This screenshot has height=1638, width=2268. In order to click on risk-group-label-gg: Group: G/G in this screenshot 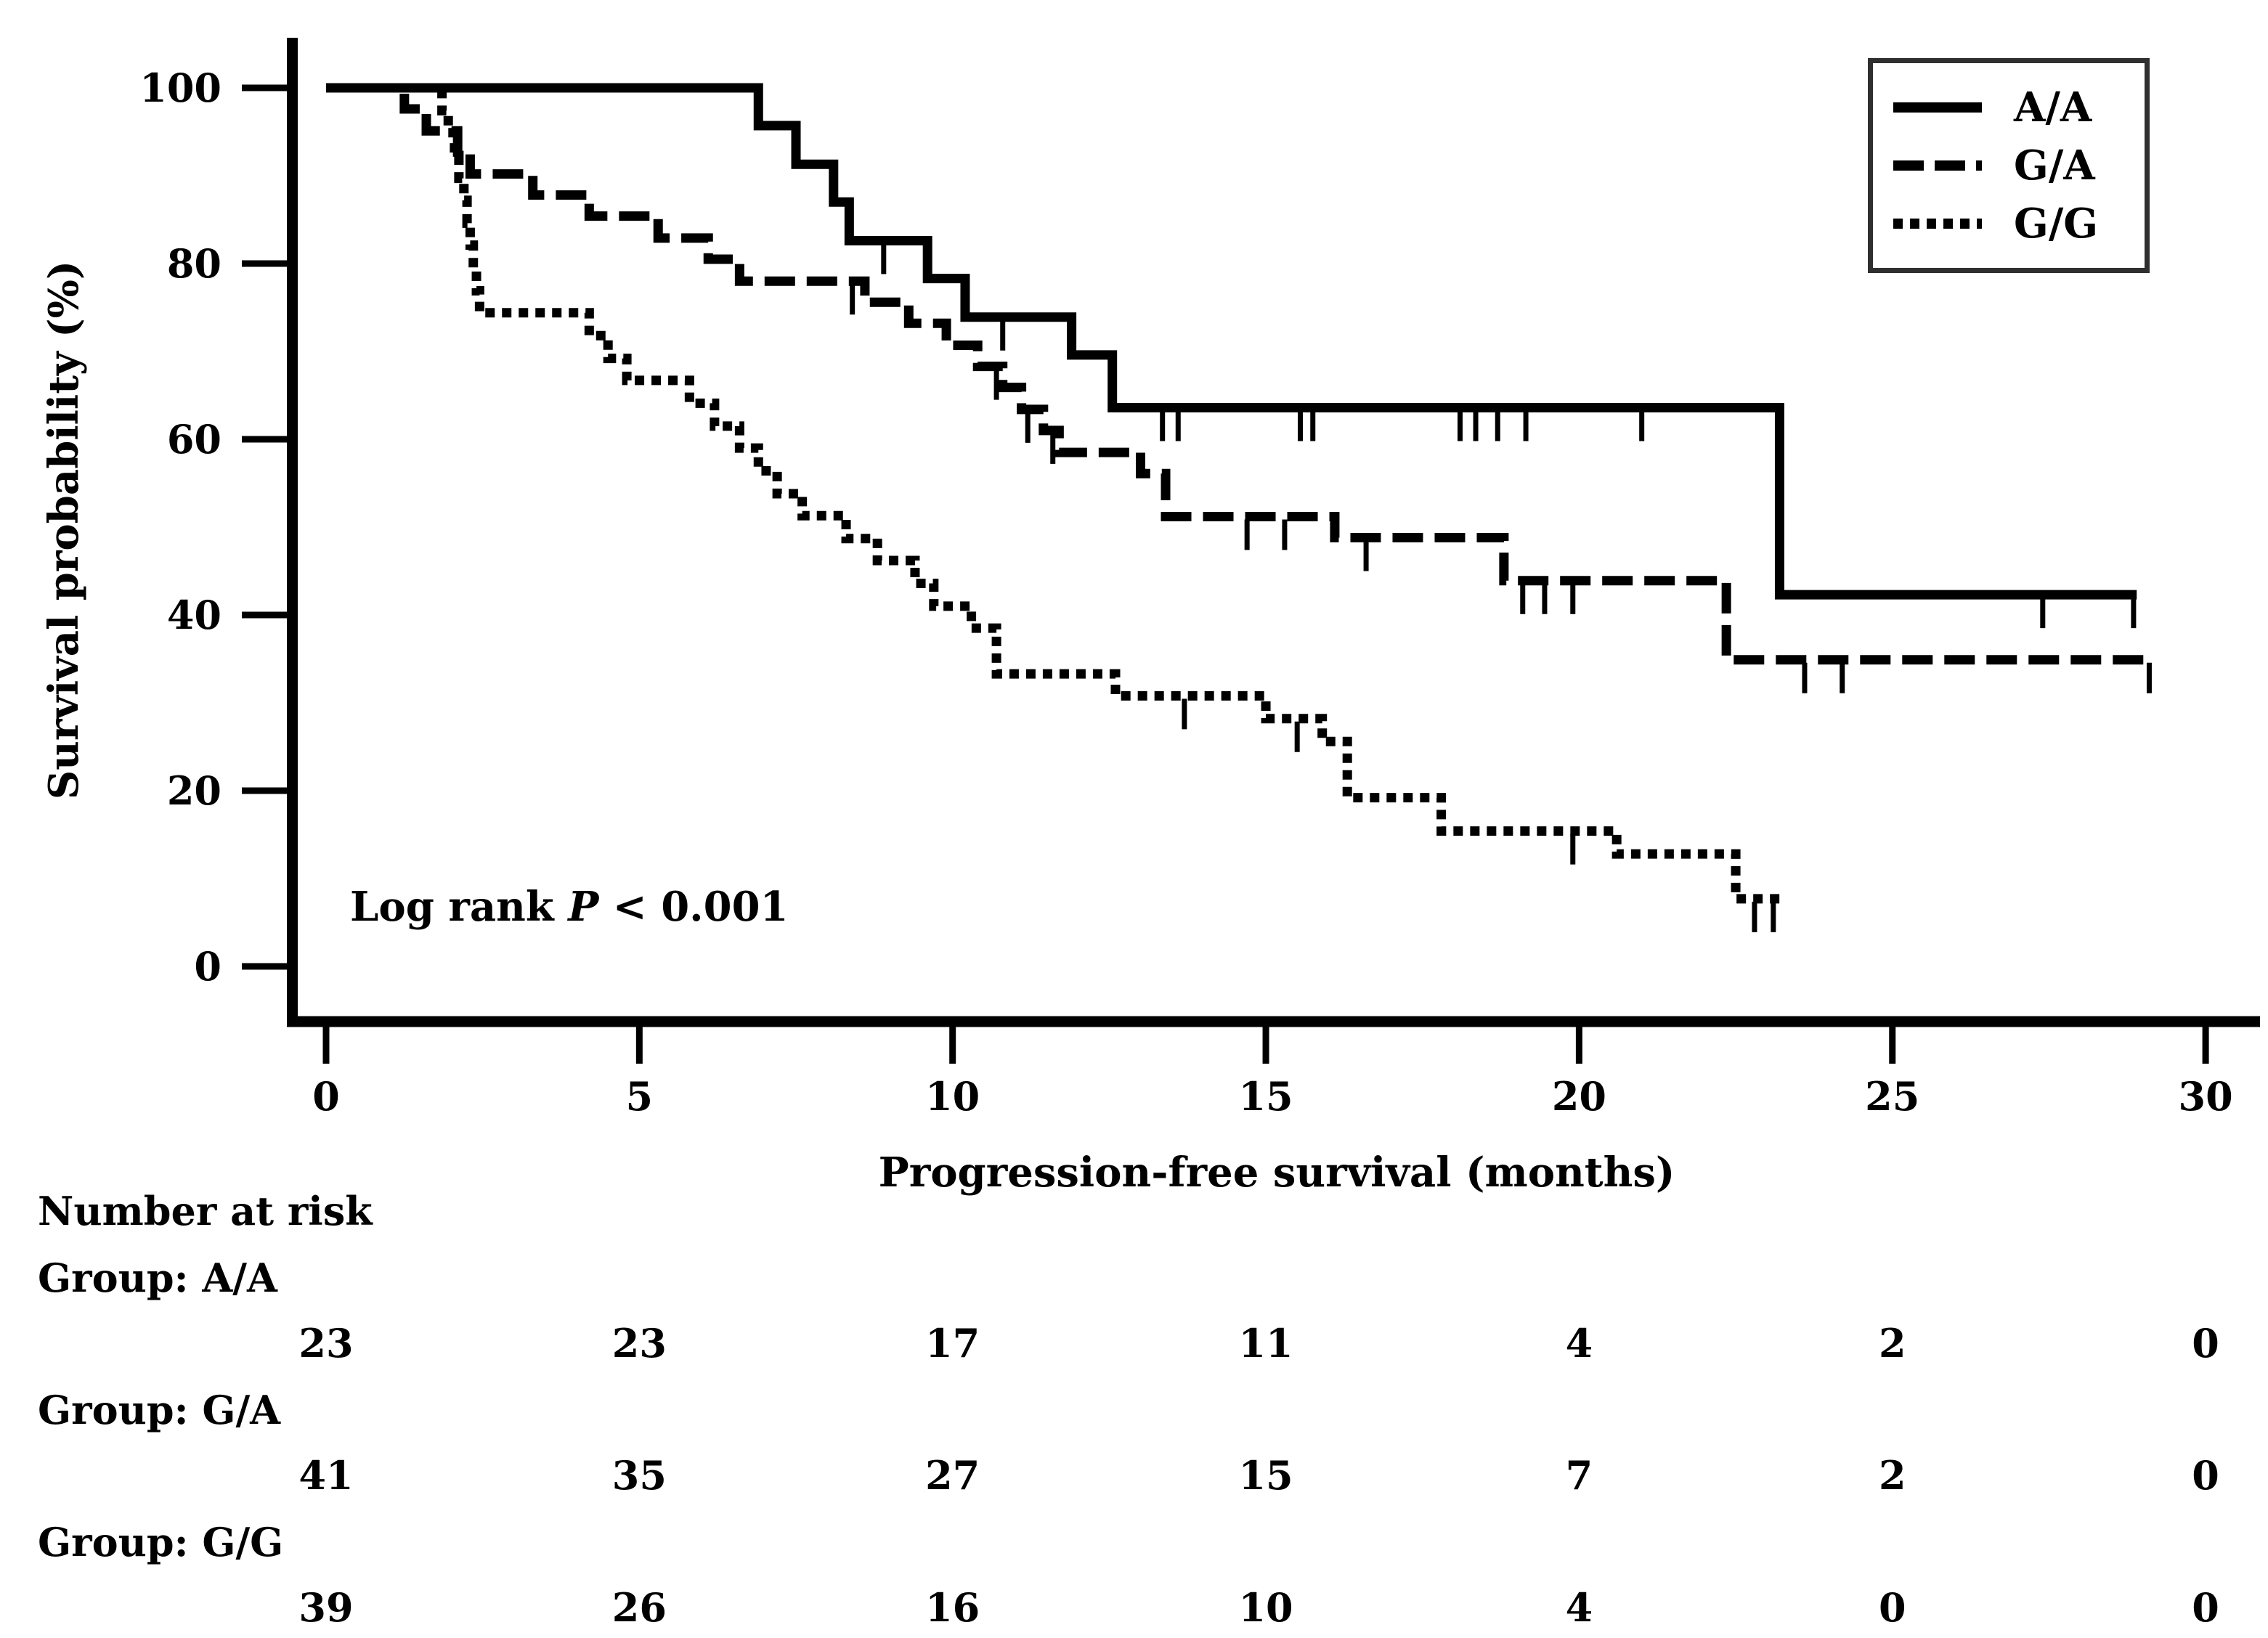, I will do `click(161, 1542)`.